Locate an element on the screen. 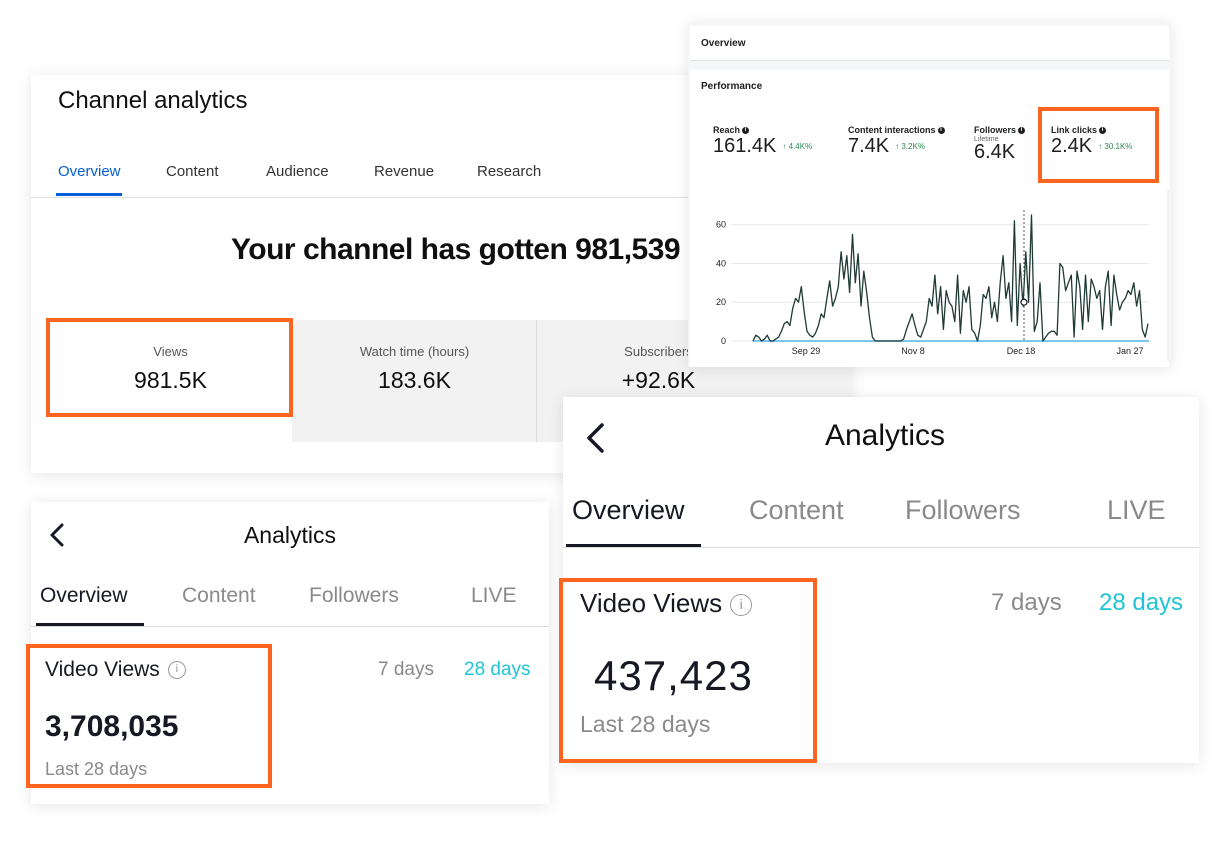  metric-value: 3,708,035 is located at coordinates (112, 726).